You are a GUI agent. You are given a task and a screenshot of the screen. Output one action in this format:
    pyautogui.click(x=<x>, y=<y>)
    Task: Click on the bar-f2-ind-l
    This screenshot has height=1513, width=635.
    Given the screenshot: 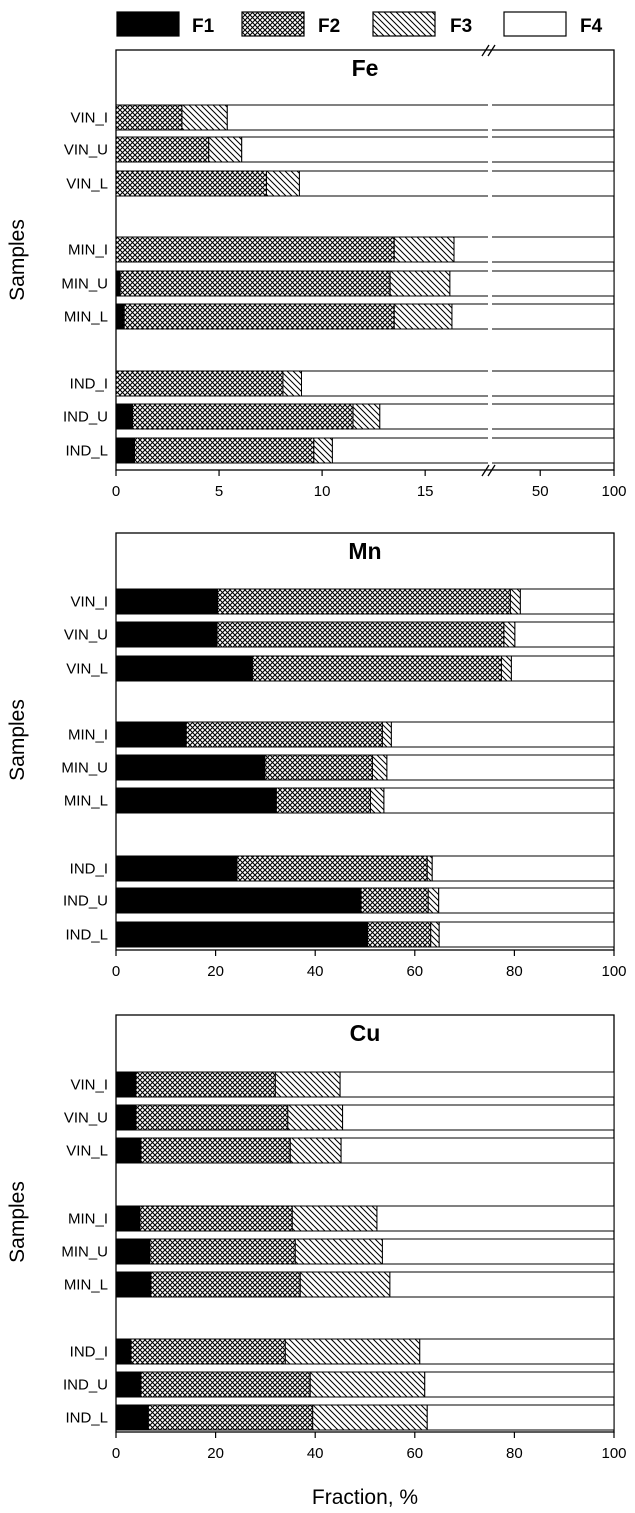 What is the action you would take?
    pyautogui.click(x=398, y=934)
    